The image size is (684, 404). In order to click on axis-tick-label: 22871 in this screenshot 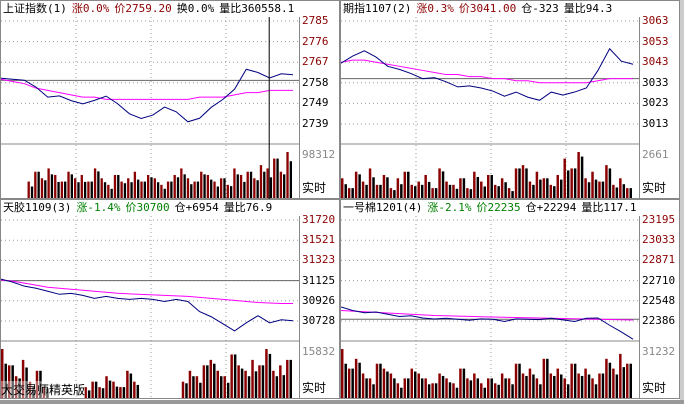, I will do `click(659, 260)`.